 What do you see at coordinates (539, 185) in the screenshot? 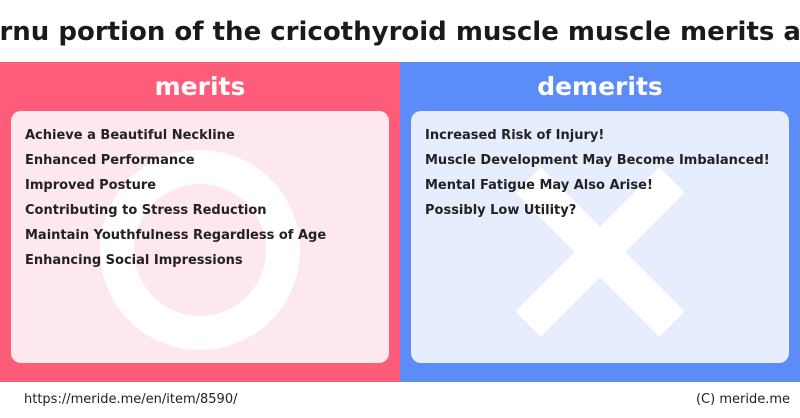
I see `demerit-item: Mental Fatigue May Also Arise!` at bounding box center [539, 185].